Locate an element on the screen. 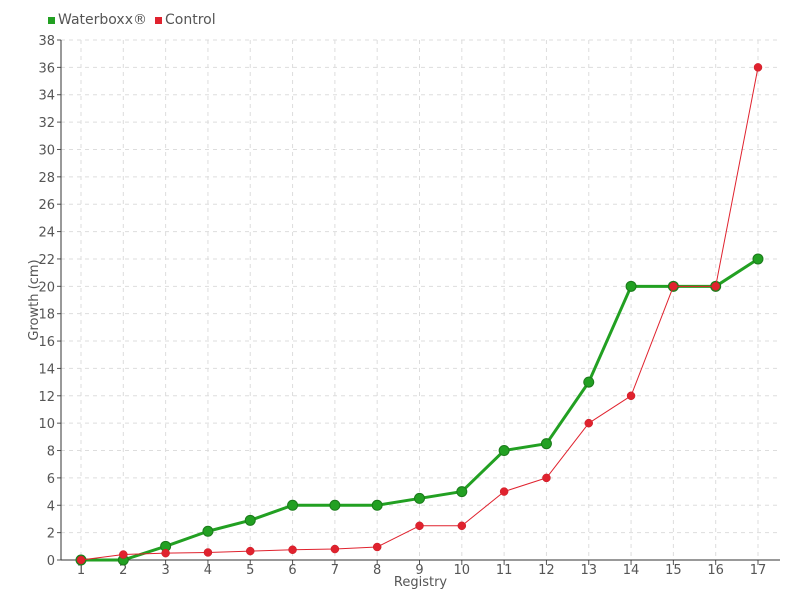  x-tick-labels: 1 2 3 4 5 6 7 8 9 10 11 12 13 14 15 16 17 is located at coordinates (421, 570).